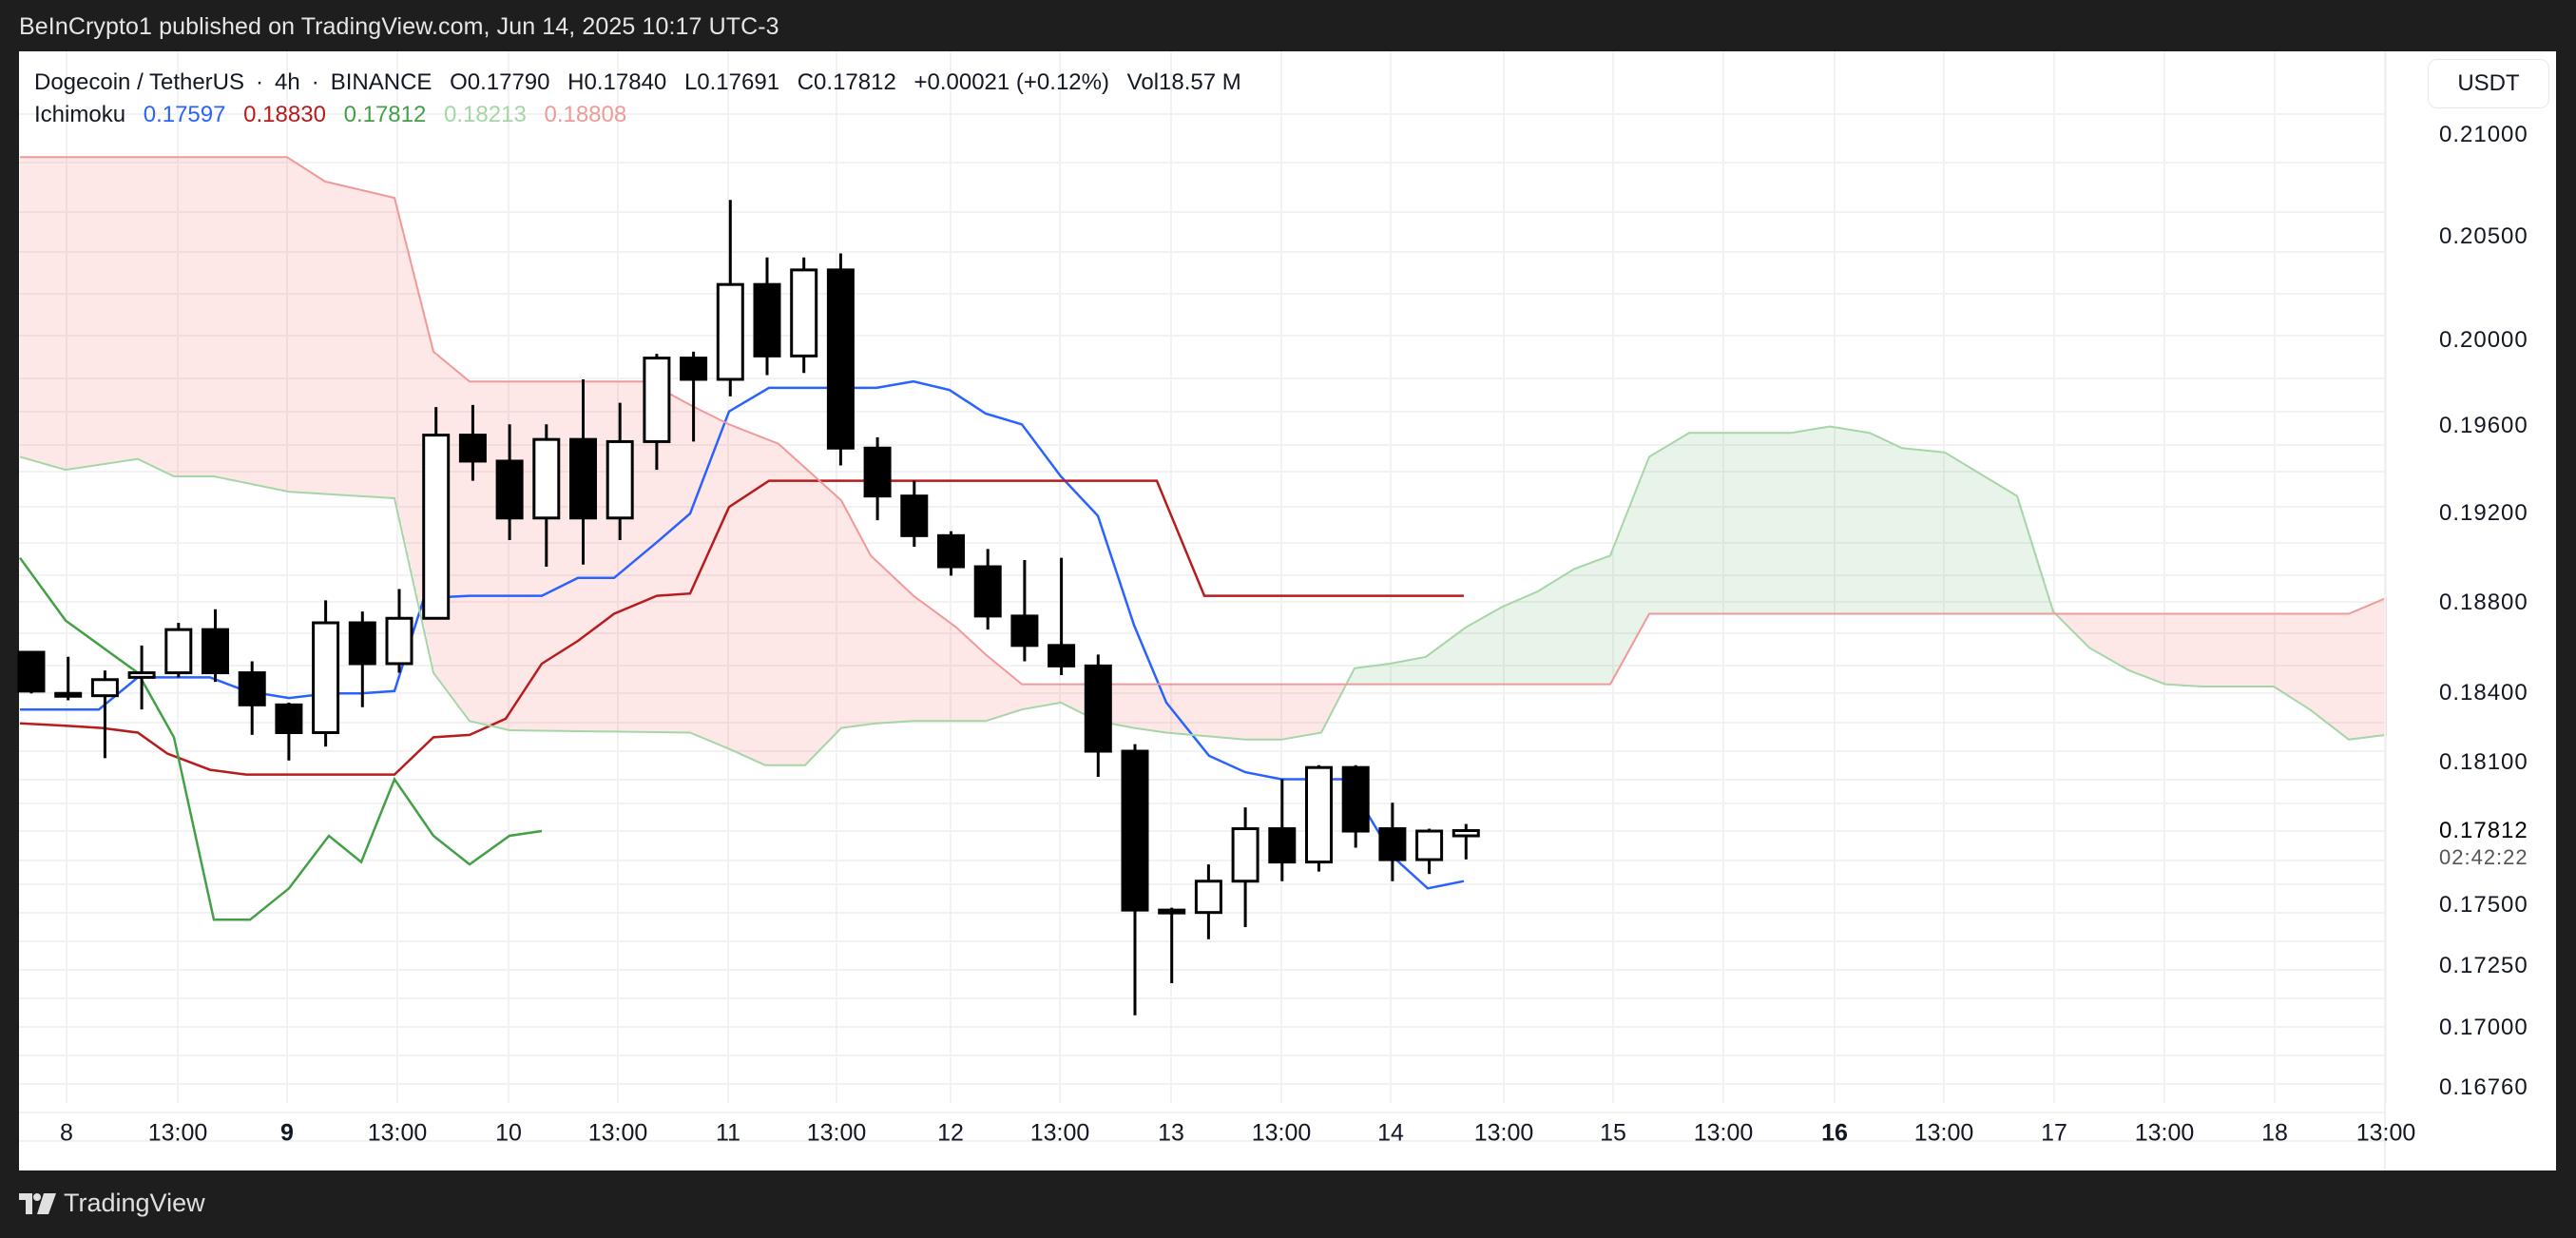 The image size is (2576, 1238). Describe the element at coordinates (500, 82) in the screenshot. I see `ohlc-open: O0.17790` at that location.